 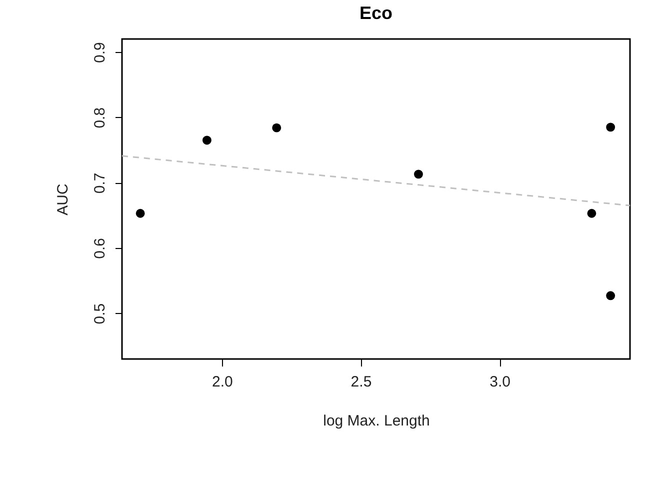 I want to click on y-tick-label: 0.5, so click(x=100, y=313).